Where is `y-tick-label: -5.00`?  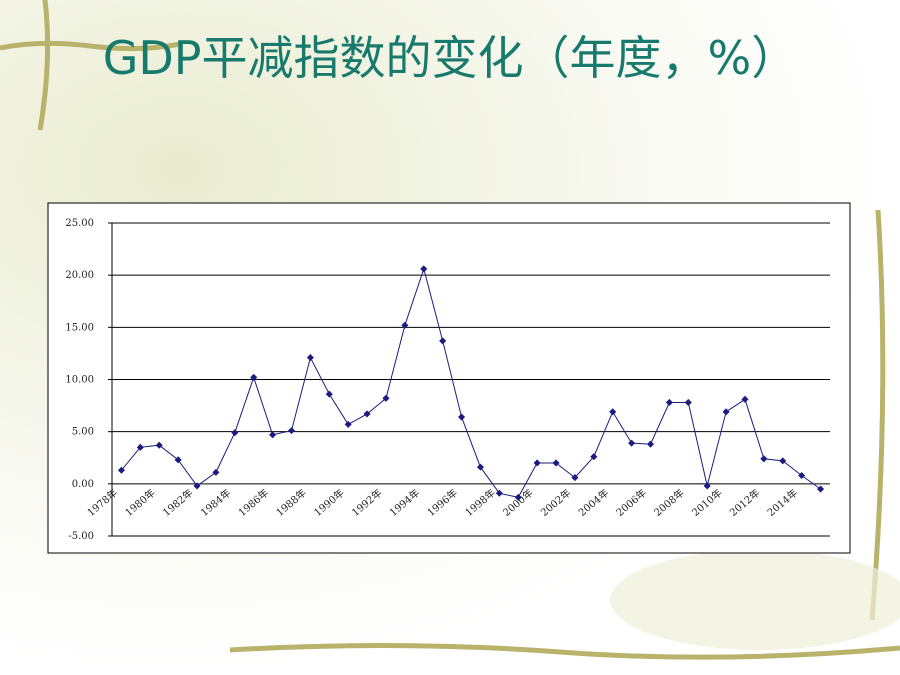
y-tick-label: -5.00 is located at coordinates (81, 536).